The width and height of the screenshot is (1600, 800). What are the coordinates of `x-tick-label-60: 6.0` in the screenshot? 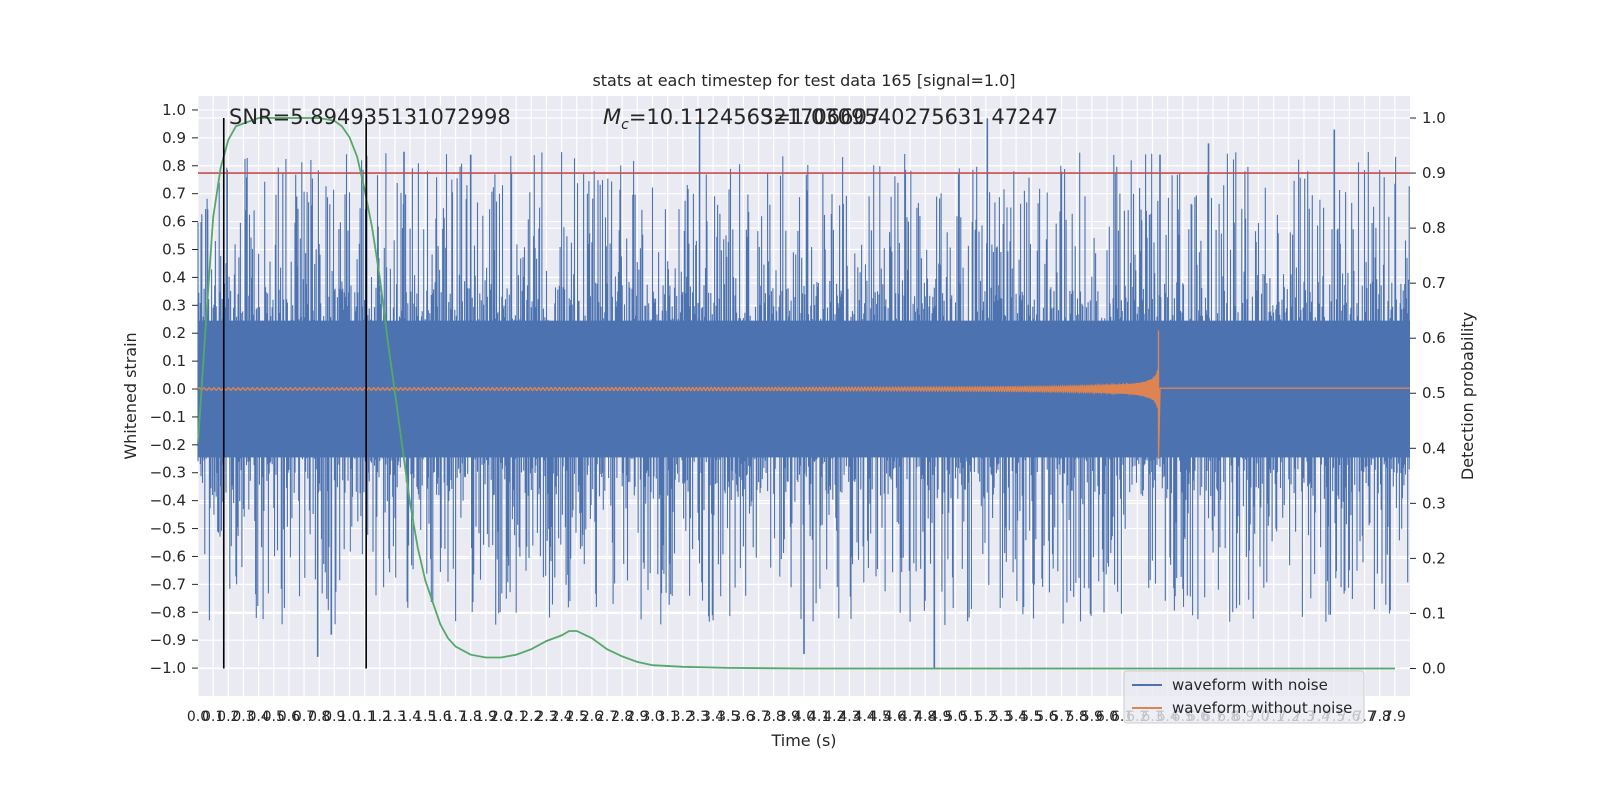 It's located at (1107, 717).